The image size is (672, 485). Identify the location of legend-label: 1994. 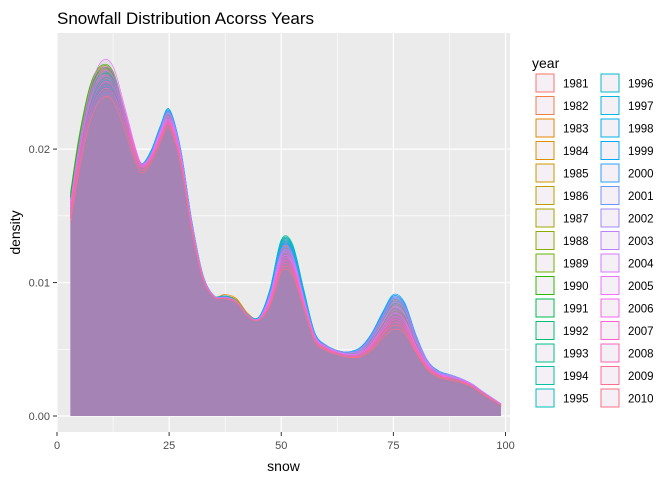
(576, 377).